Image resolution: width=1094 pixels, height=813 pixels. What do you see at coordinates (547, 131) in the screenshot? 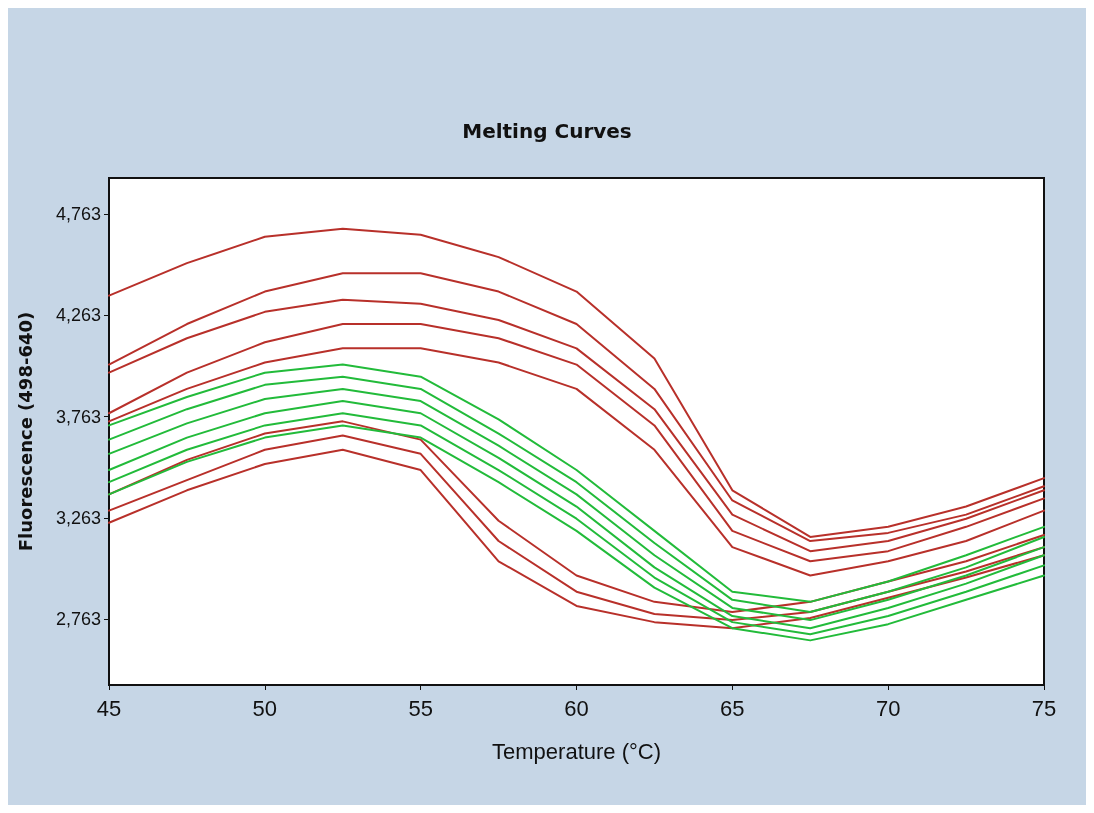
I see `chart-title: Melting Curves` at bounding box center [547, 131].